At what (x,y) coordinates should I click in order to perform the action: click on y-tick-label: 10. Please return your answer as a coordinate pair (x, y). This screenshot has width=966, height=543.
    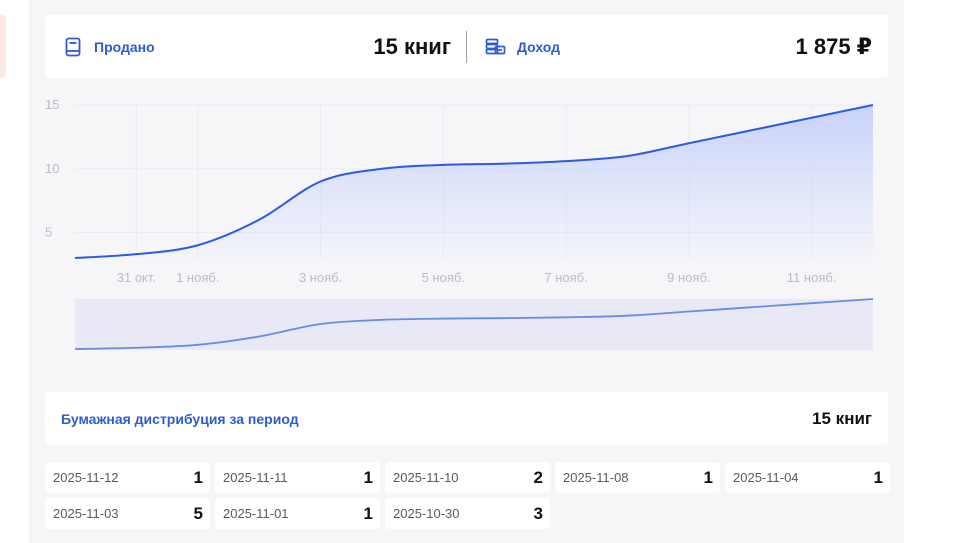
    Looking at the image, I should click on (52, 168).